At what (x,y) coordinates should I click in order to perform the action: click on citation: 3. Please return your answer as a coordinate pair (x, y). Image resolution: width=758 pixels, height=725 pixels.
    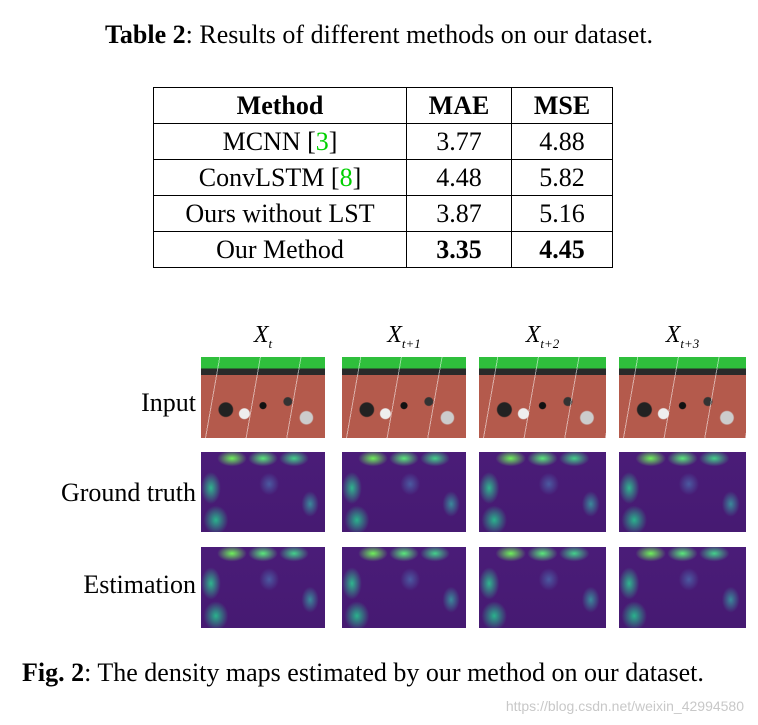
    Looking at the image, I should click on (322, 141).